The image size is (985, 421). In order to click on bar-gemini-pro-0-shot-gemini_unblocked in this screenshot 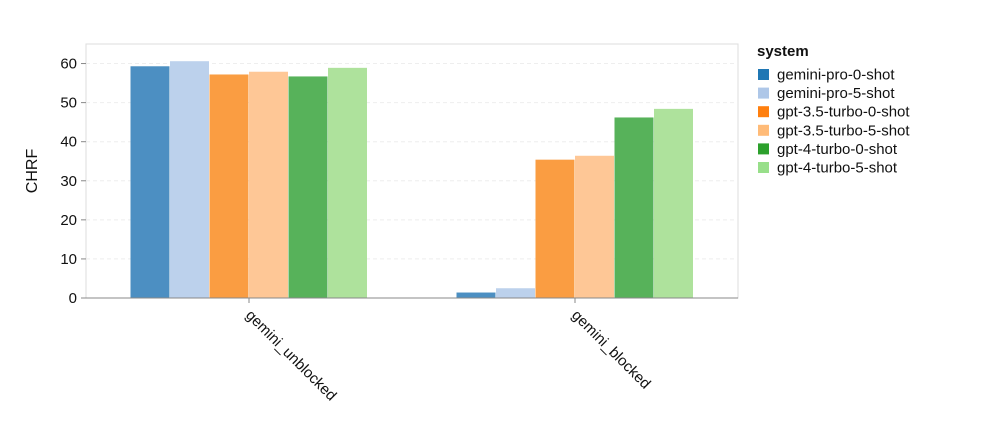, I will do `click(150, 182)`.